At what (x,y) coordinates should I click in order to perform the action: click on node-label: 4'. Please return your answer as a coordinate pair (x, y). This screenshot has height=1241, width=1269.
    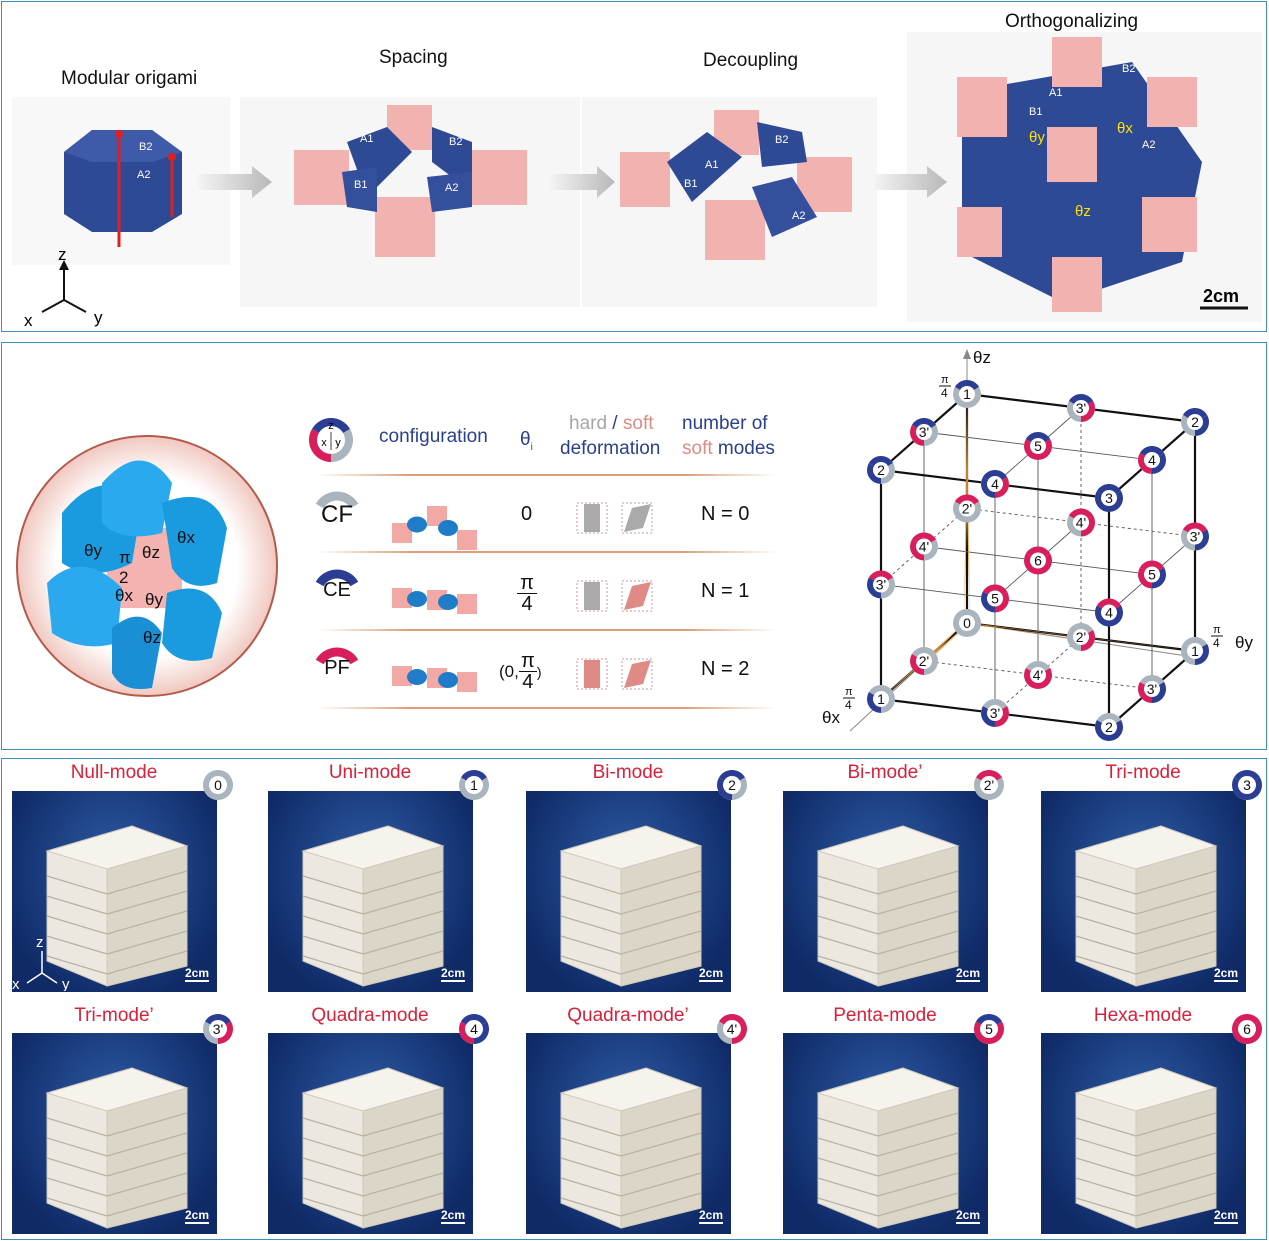
    Looking at the image, I should click on (1038, 675).